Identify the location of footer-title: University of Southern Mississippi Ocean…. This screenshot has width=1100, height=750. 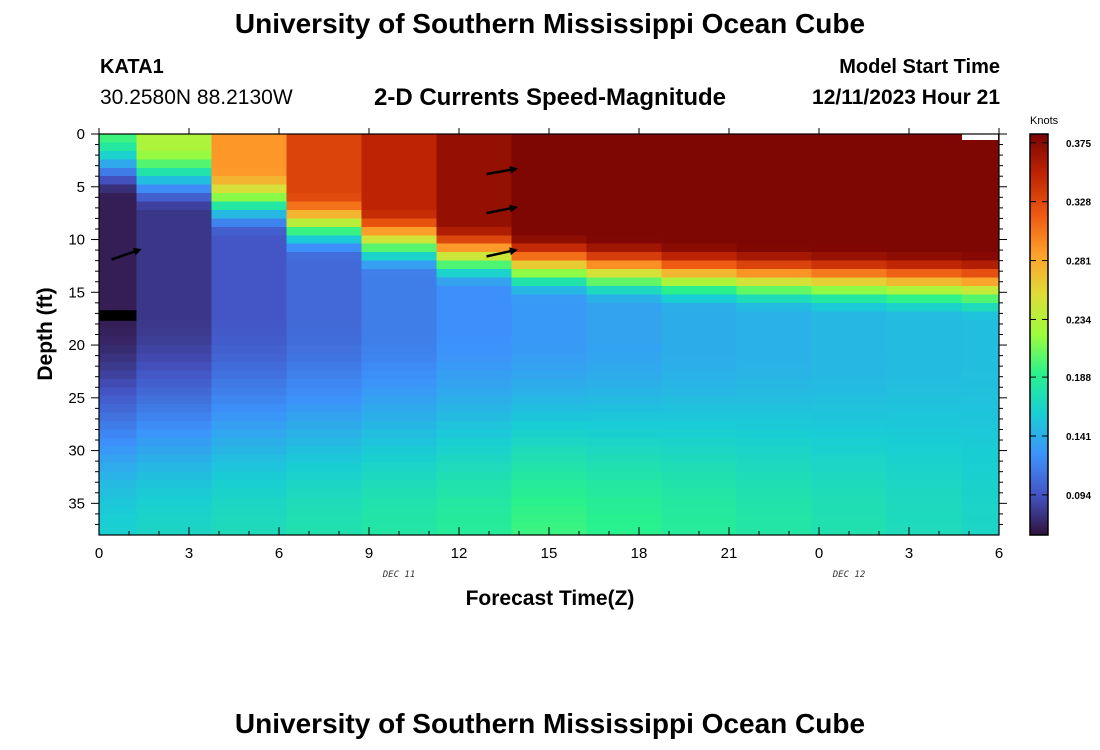
(550, 723).